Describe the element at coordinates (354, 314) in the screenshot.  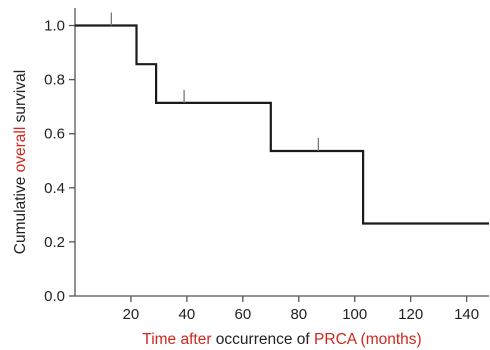
I see `x-tick-label: 100` at that location.